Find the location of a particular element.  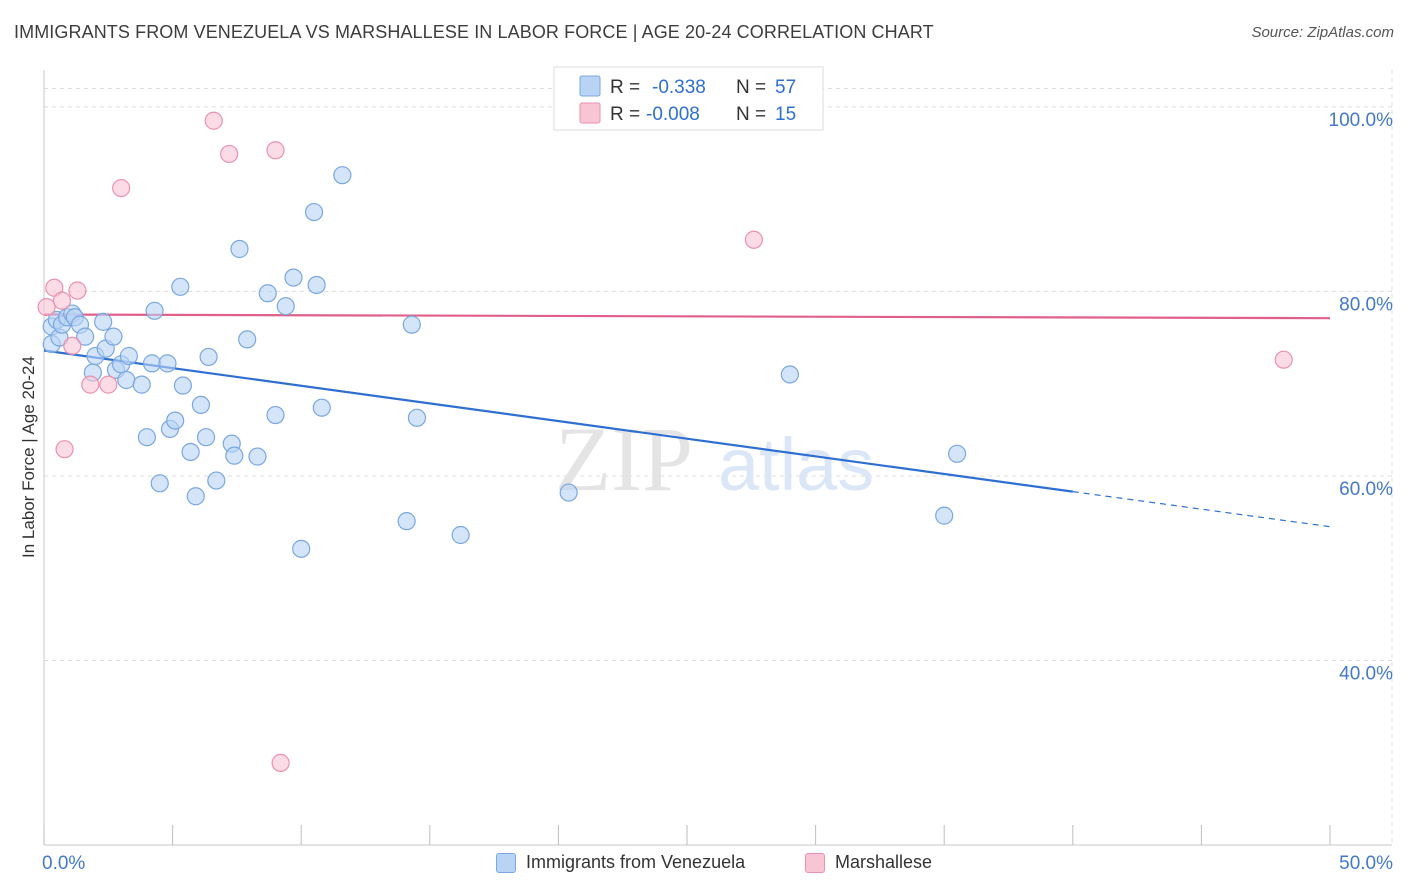

legend-swatch-marshallese is located at coordinates (590, 113).